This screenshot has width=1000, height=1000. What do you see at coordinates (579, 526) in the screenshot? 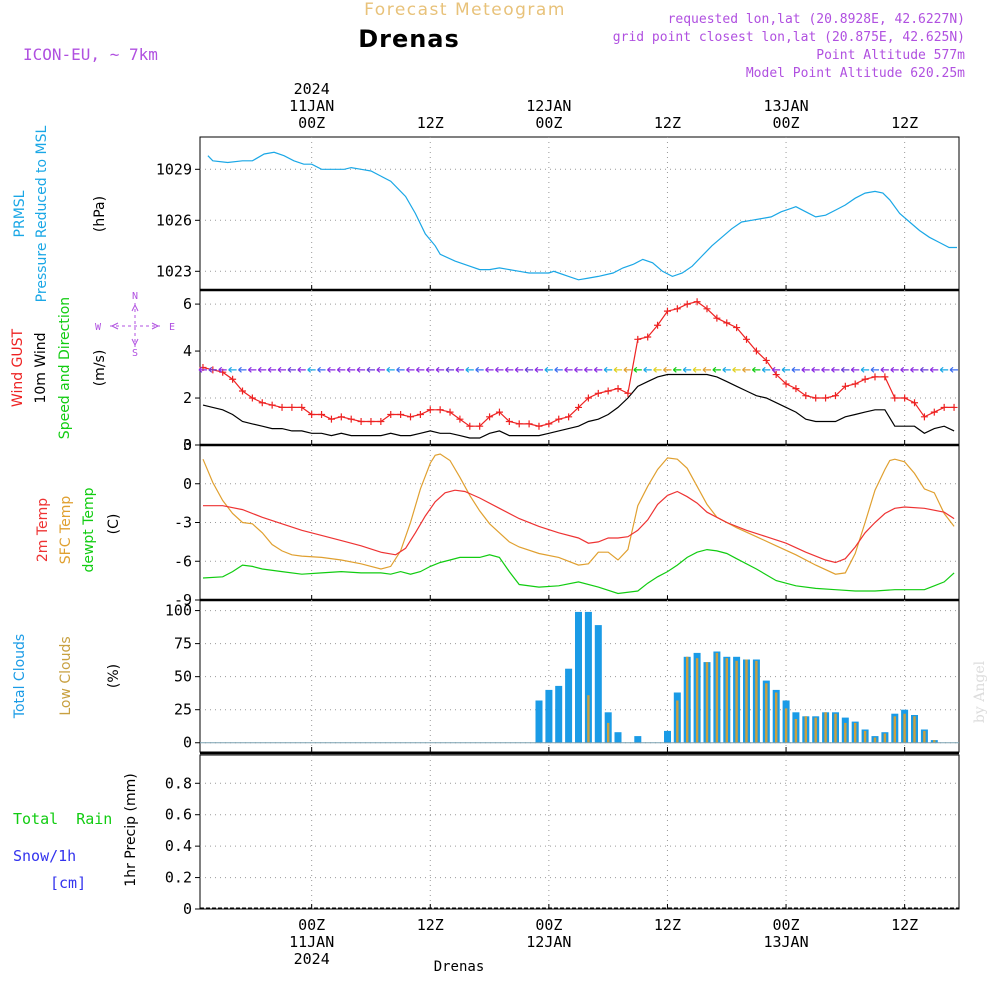
I see `t2m-line` at bounding box center [579, 526].